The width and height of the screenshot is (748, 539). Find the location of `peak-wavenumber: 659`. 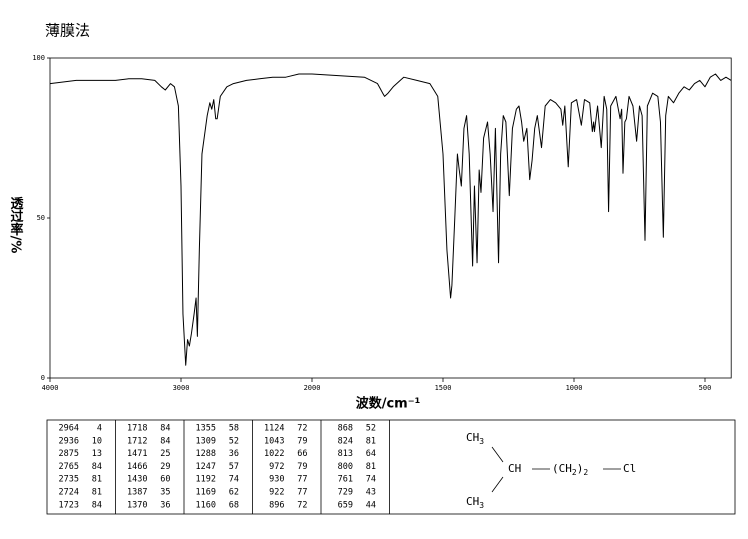

peak-wavenumber: 659 is located at coordinates (345, 505).